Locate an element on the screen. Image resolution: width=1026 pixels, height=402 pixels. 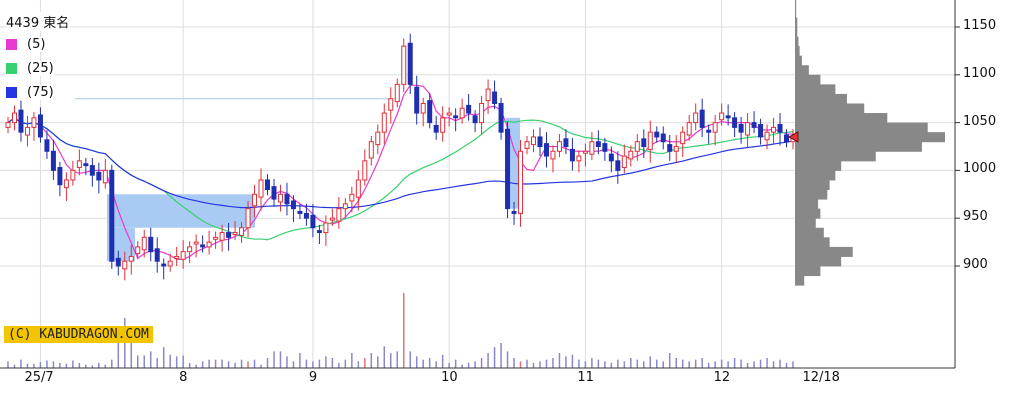
legend-ma75: (75) is located at coordinates (30, 92).